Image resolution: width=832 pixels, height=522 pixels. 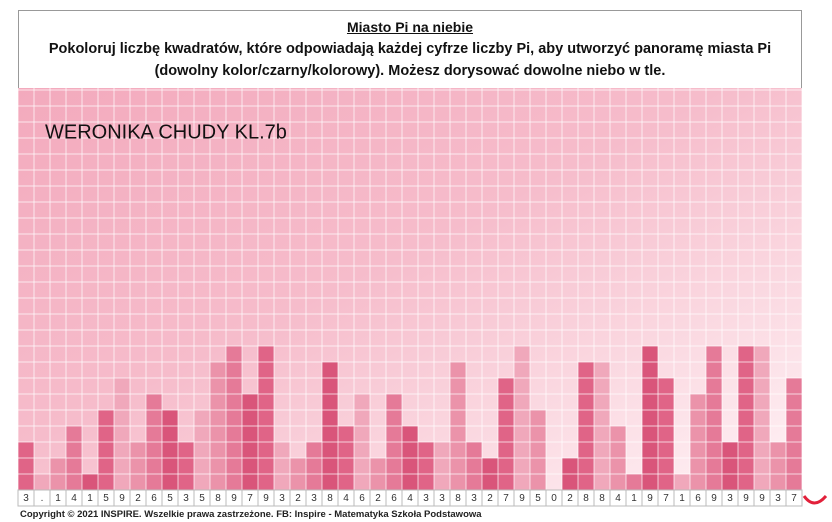 What do you see at coordinates (554, 498) in the screenshot?
I see `digit: 0` at bounding box center [554, 498].